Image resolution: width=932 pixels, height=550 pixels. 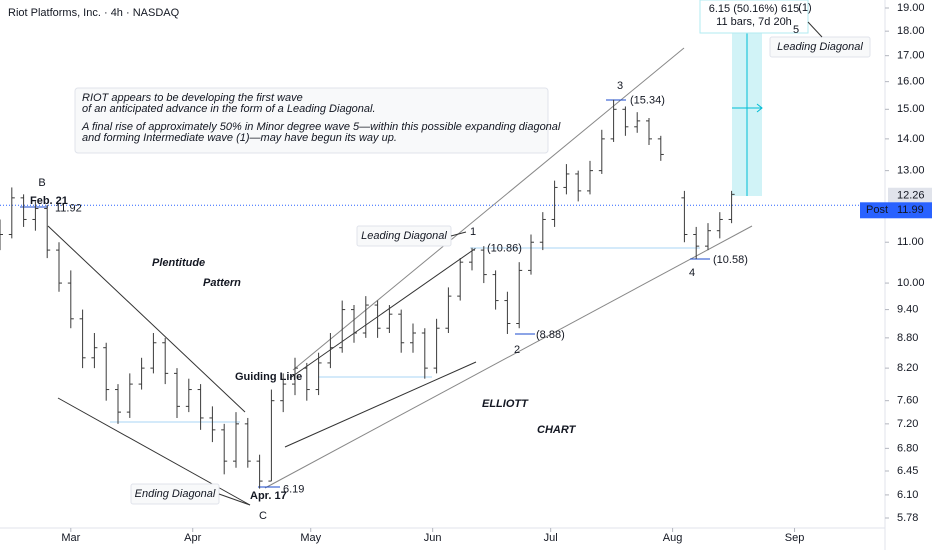 I want to click on last-price-tag, so click(x=910, y=195).